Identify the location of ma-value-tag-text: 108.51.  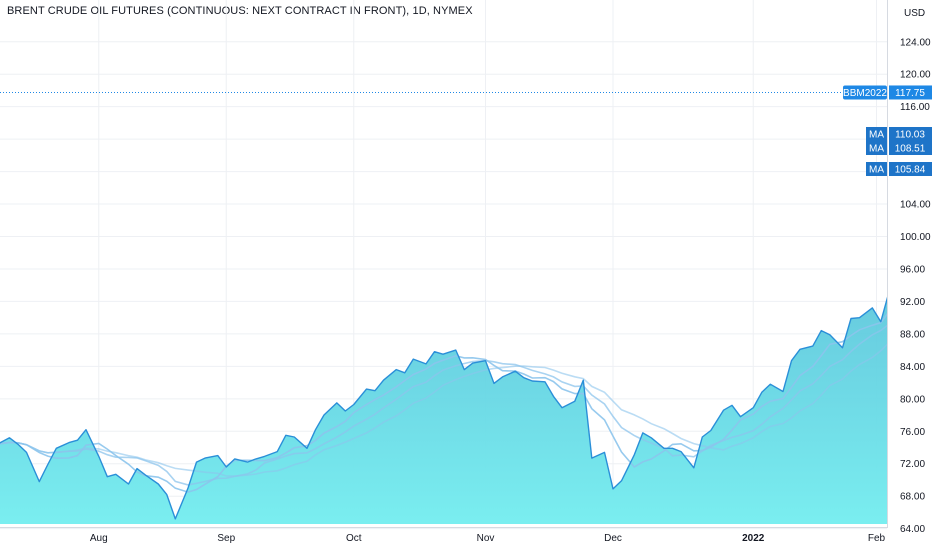
(910, 149).